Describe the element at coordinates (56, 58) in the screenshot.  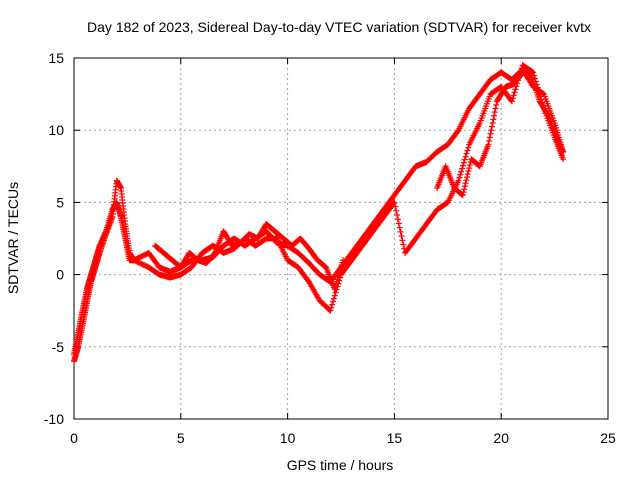
I see `y-tick-label: 15` at that location.